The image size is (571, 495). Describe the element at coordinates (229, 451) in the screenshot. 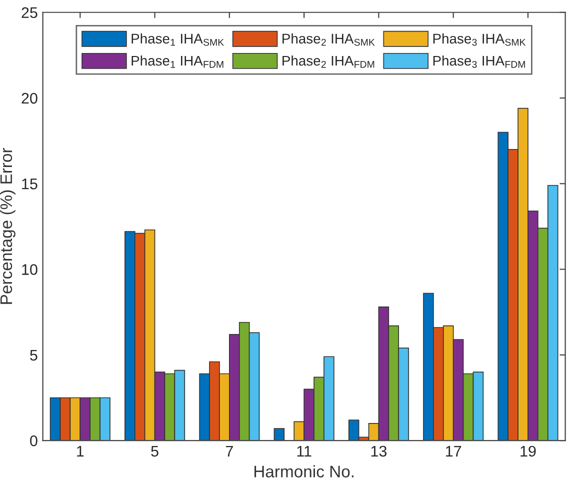

I see `x-tick-label: 7` at that location.